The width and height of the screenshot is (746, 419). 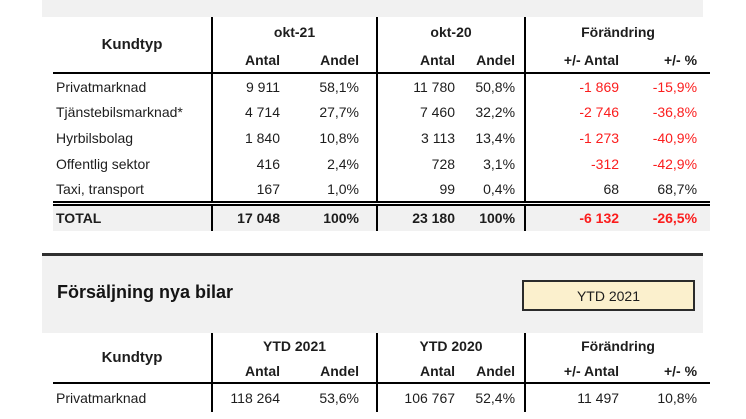 What do you see at coordinates (339, 398) in the screenshot?
I see `cell-andel: 53,6%` at bounding box center [339, 398].